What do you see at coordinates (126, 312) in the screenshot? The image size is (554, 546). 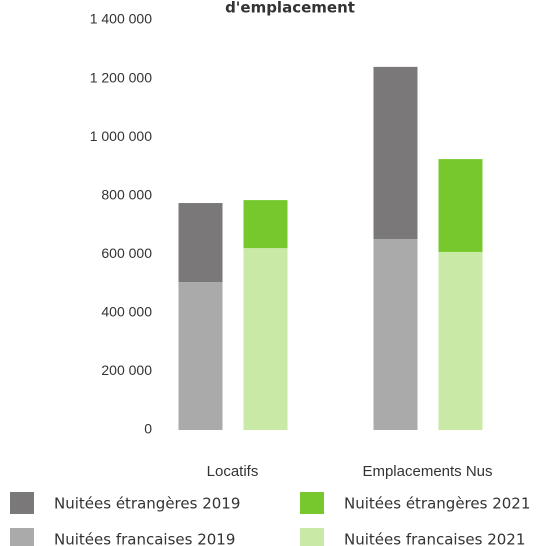 I see `y-tick-label: 400 000` at bounding box center [126, 312].